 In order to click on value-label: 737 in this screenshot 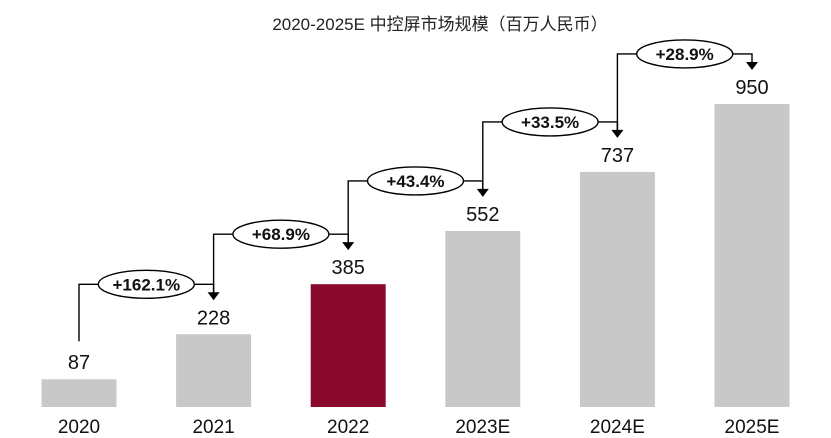, I will do `click(617, 156)`.